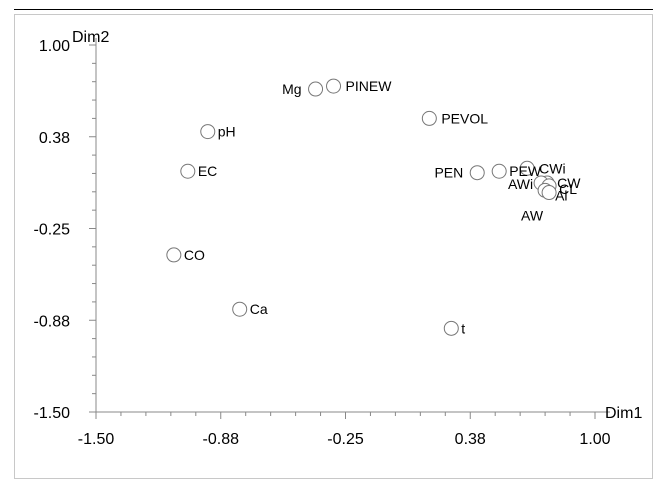 The width and height of the screenshot is (664, 484). I want to click on point-label: t, so click(463, 328).